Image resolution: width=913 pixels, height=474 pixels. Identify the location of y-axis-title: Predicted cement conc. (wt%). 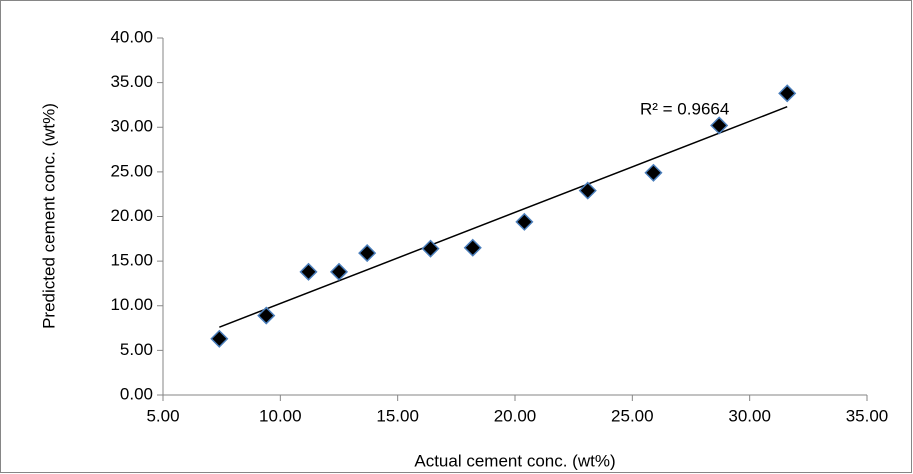
(48, 216).